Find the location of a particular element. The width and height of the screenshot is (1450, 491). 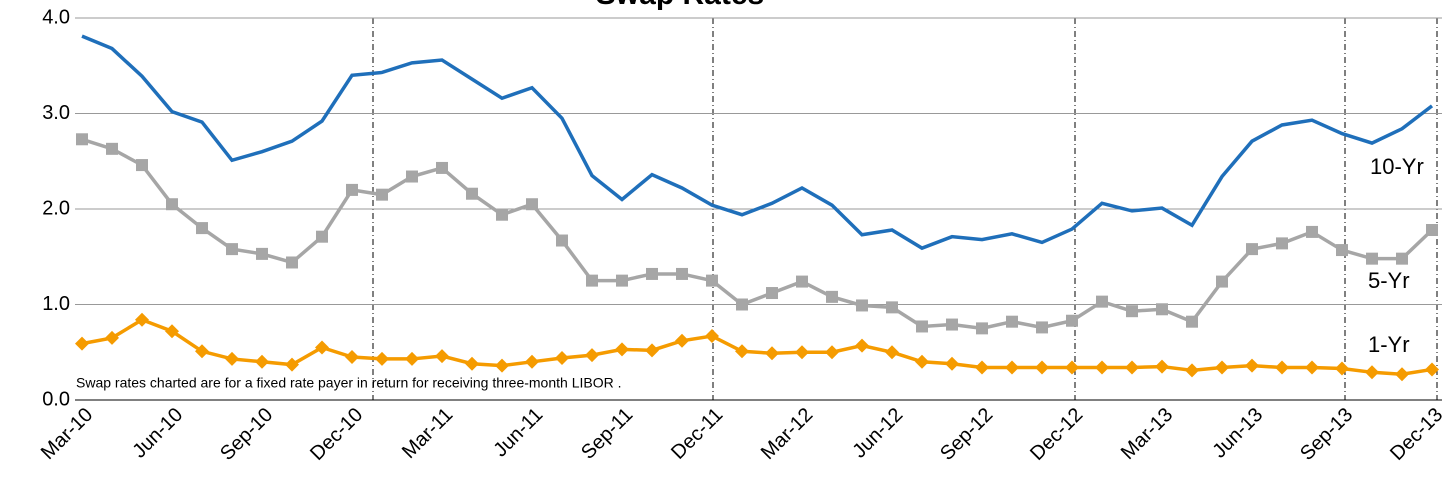

x-tick-label: Dec-10 is located at coordinates (336, 434).